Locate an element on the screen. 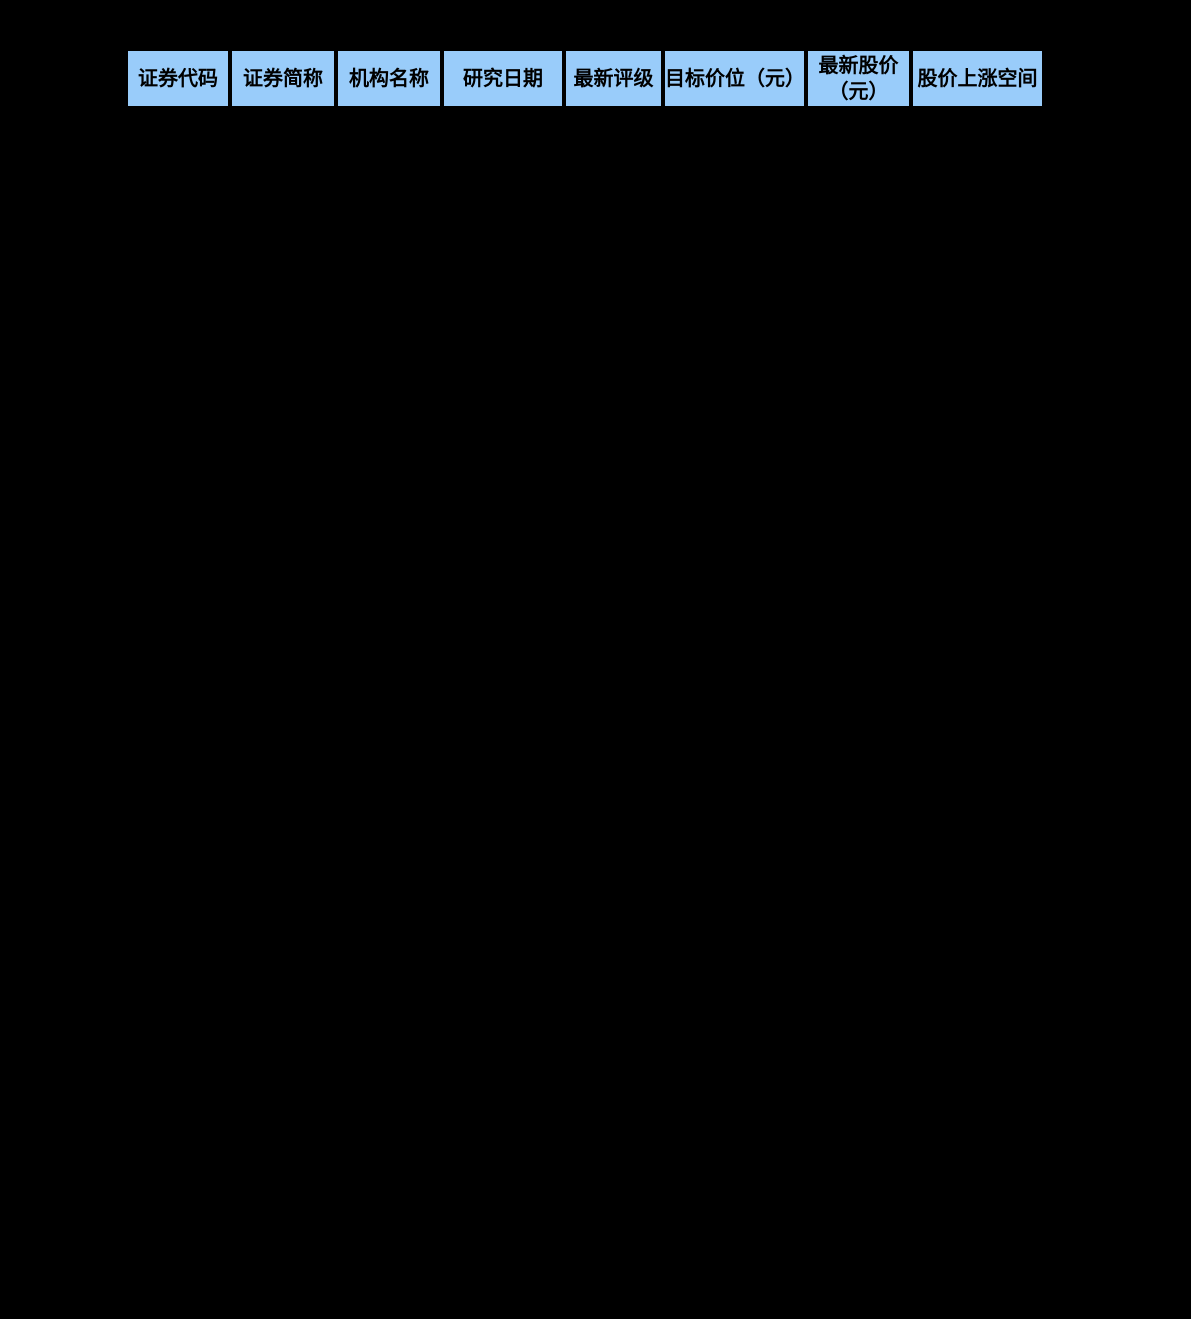 The image size is (1191, 1319). header-cell-security-name: 证券简称 is located at coordinates (283, 78).